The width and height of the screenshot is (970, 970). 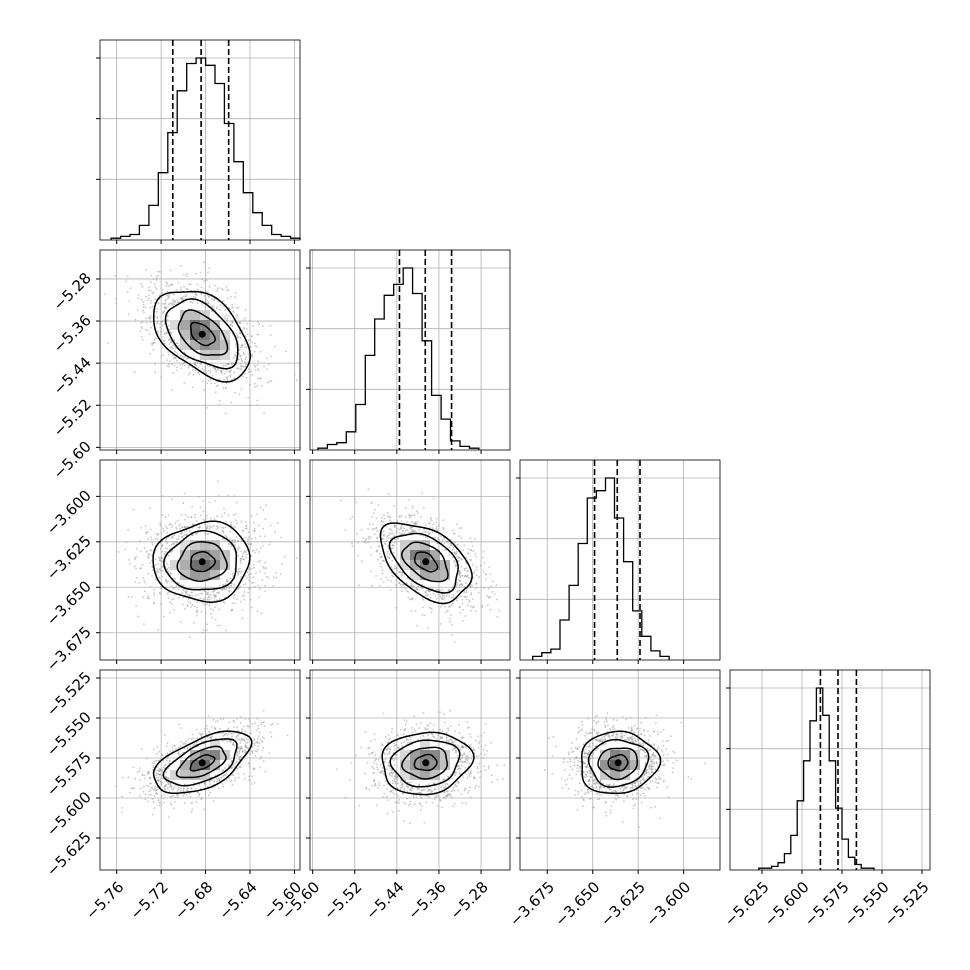 I want to click on x-tick-label-3-4: −5.525, so click(x=907, y=904).